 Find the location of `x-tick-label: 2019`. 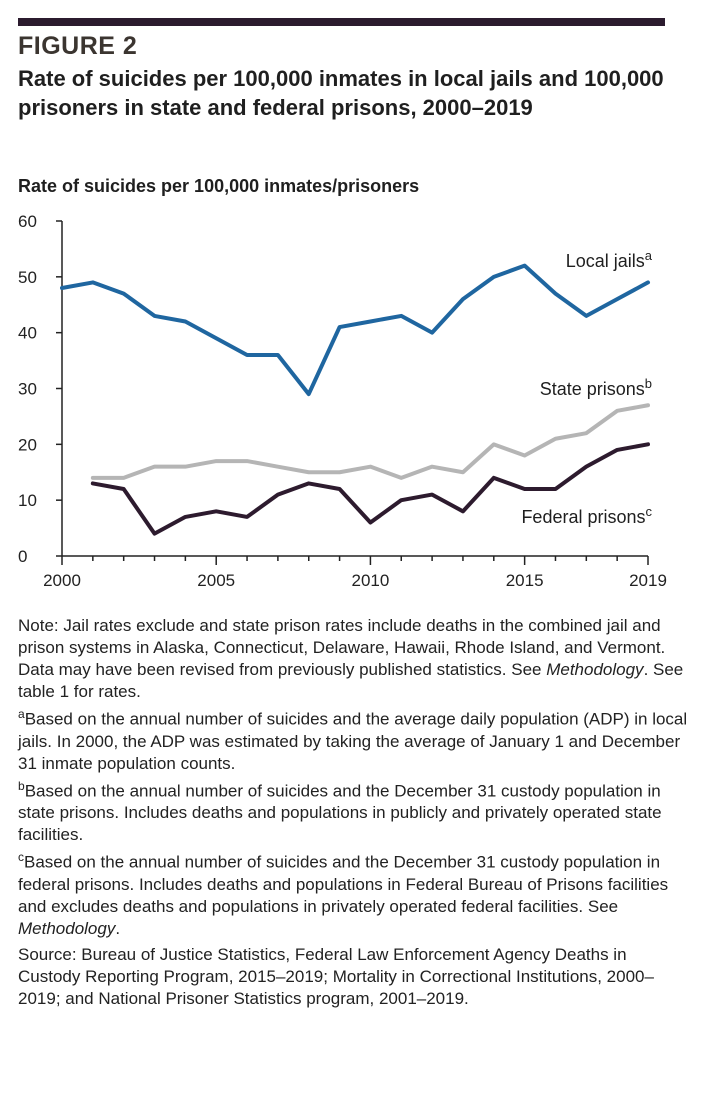

x-tick-label: 2019 is located at coordinates (648, 580).